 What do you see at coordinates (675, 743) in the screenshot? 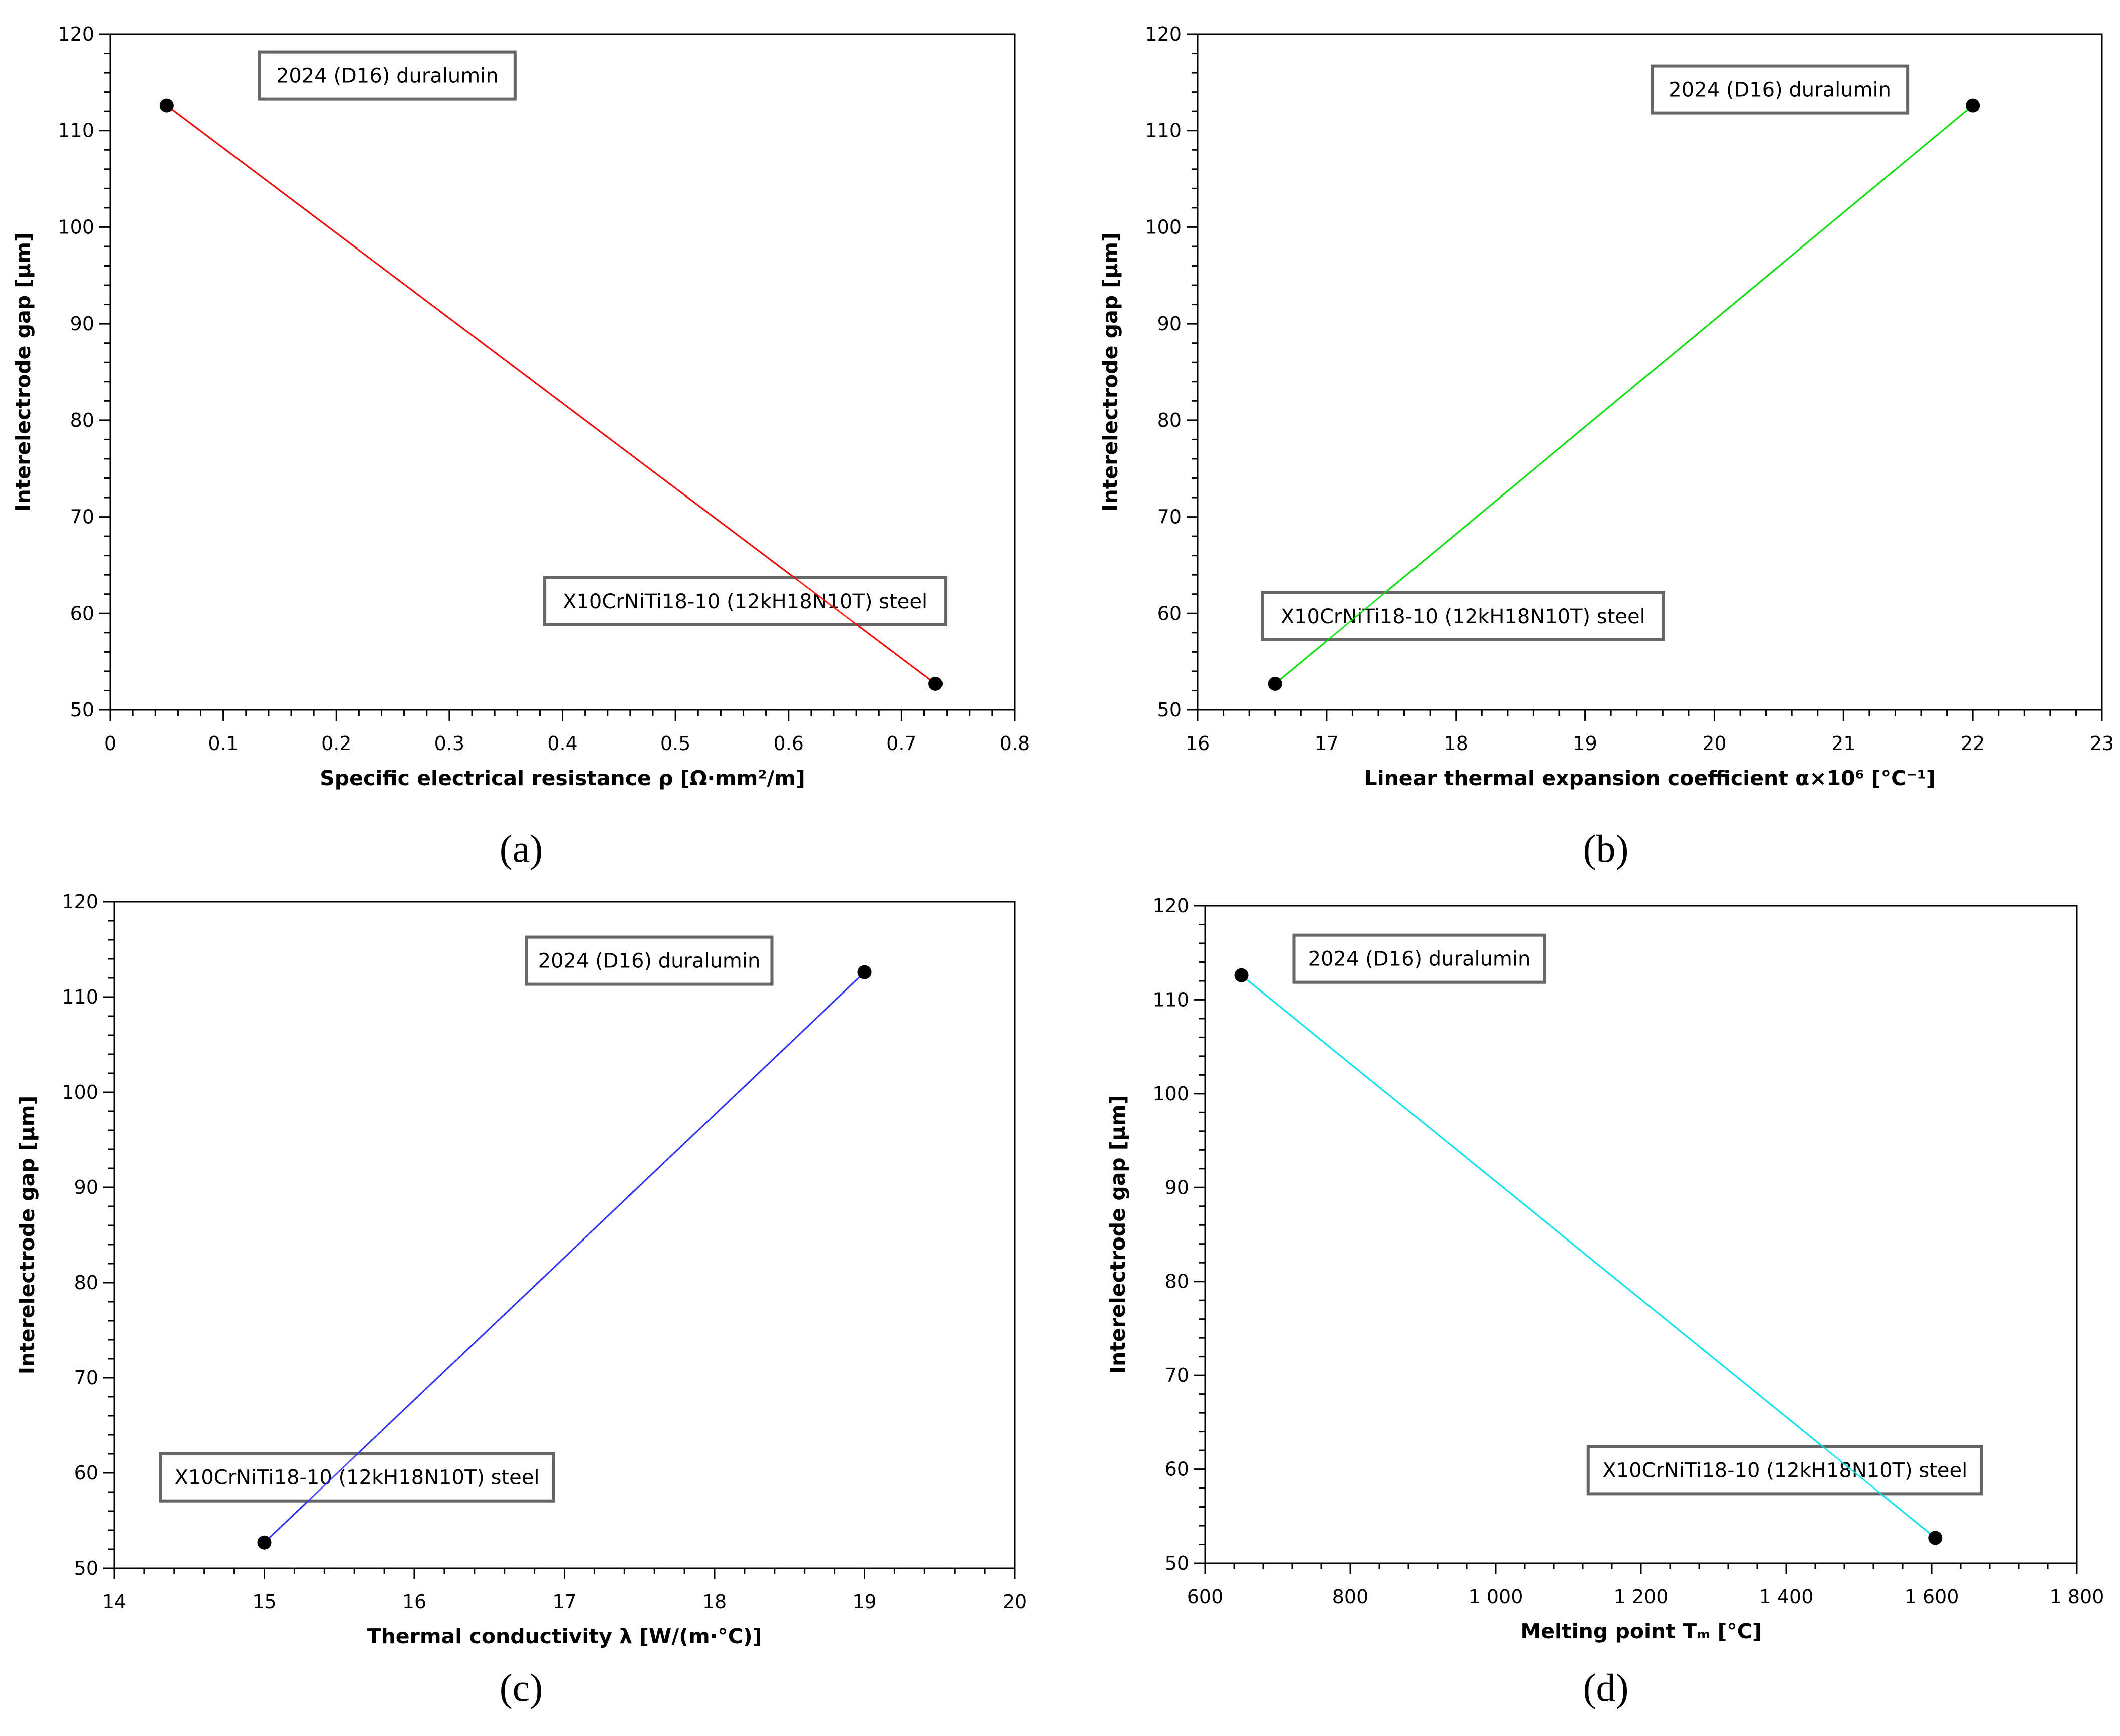
I see `x-tick-label: 0.5` at bounding box center [675, 743].